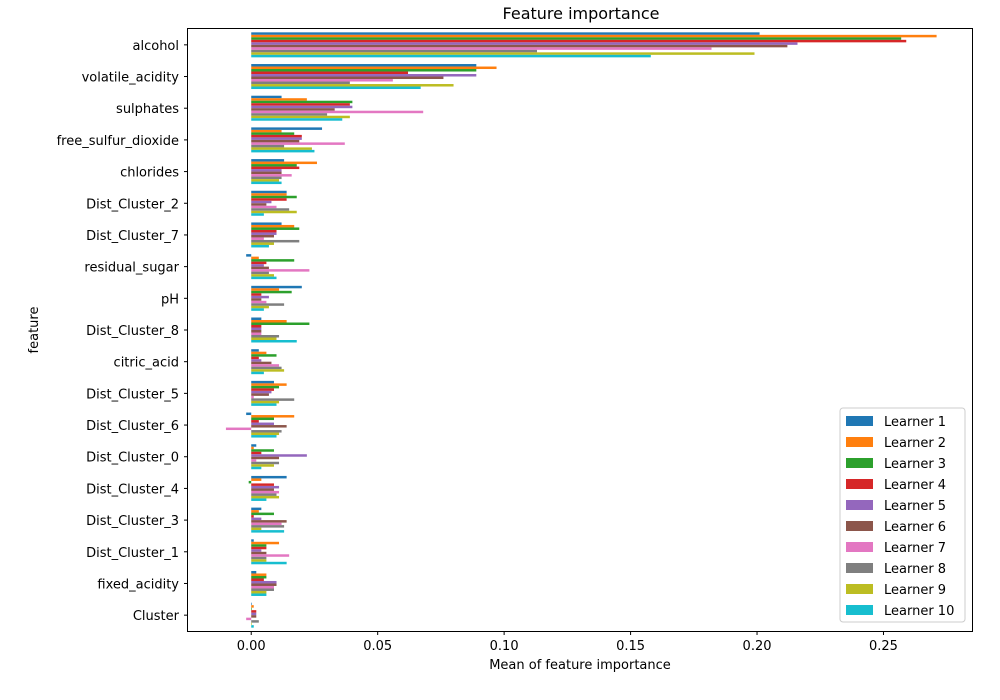 Image resolution: width=1000 pixels, height=700 pixels. I want to click on y-tick-label: free_sulfur_dioxide, so click(118, 141).